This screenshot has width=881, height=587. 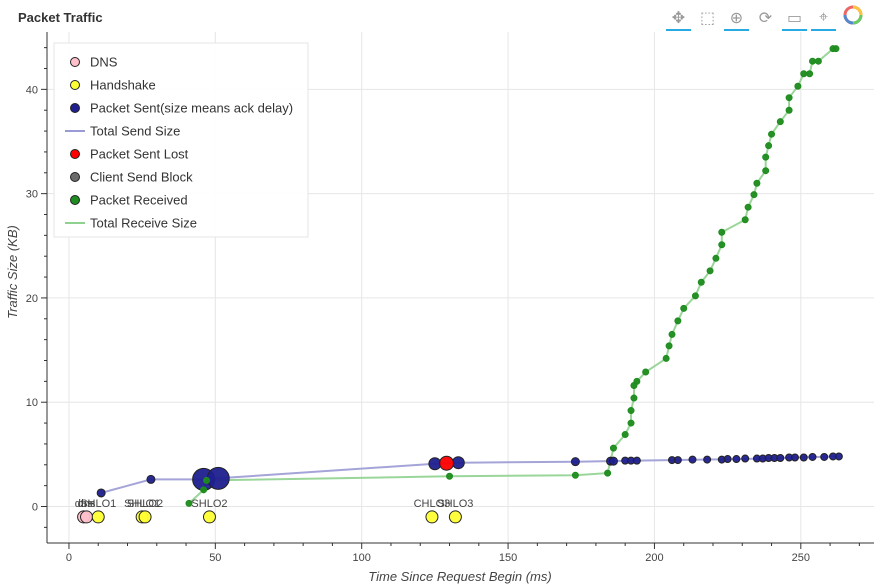 I want to click on reset-tool: ⟳, so click(x=765, y=17).